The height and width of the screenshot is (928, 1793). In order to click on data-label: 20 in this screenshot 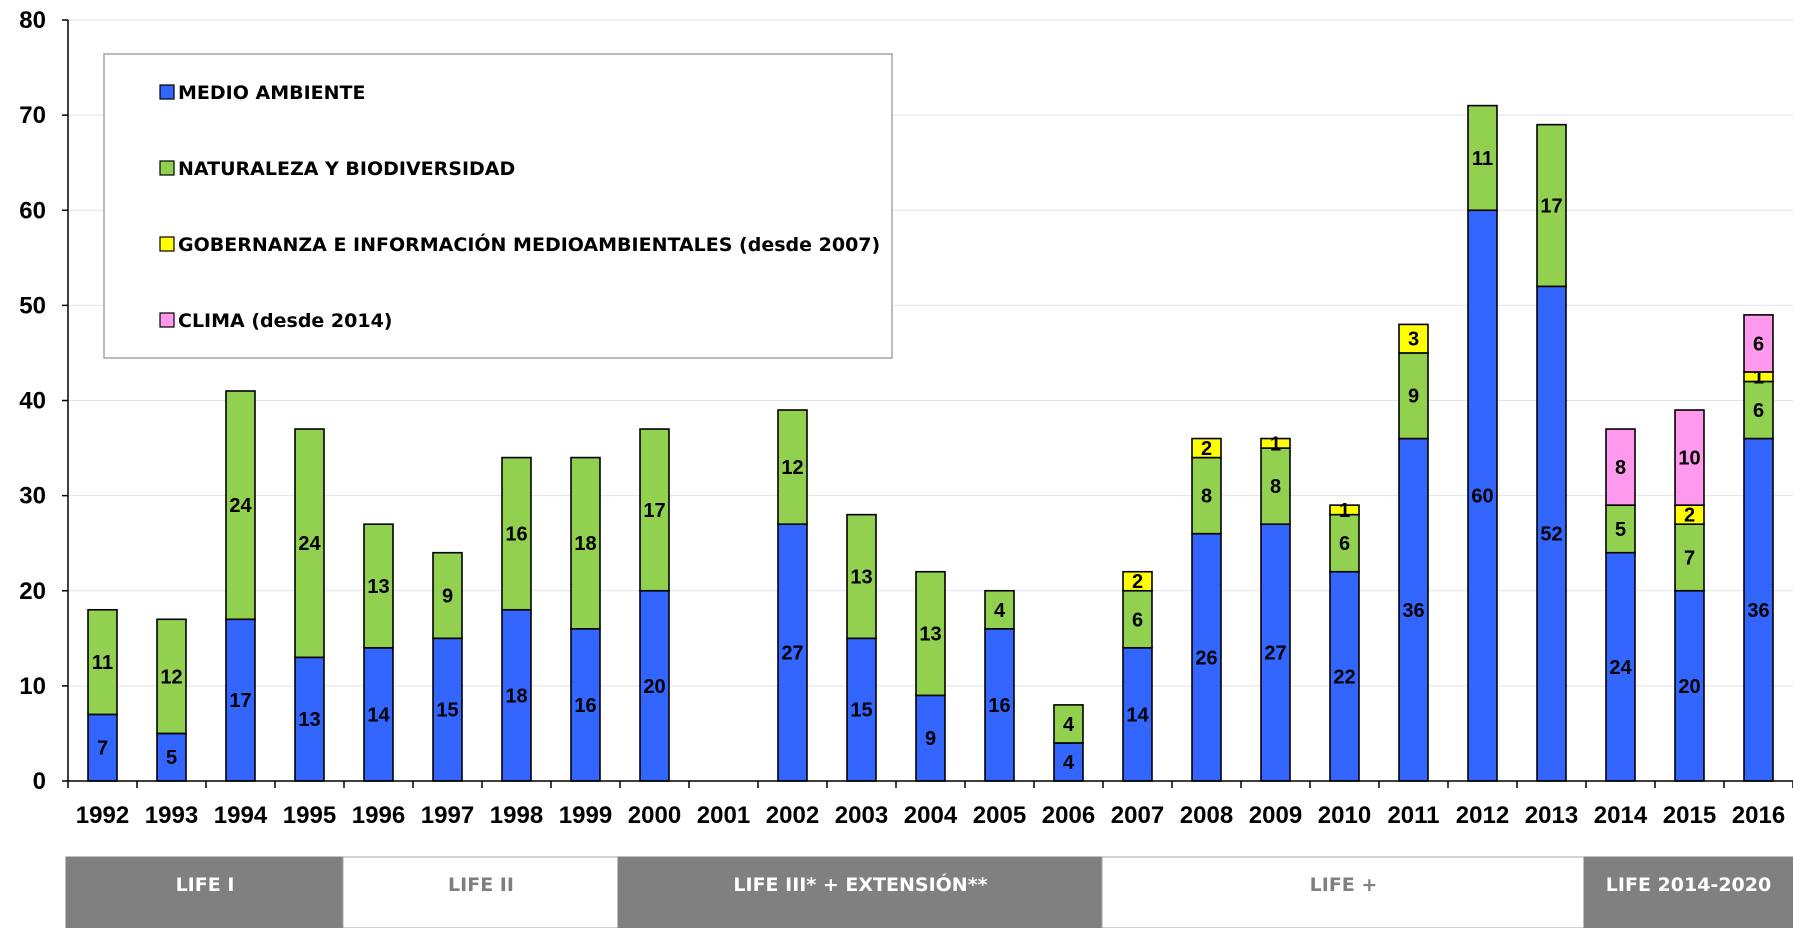, I will do `click(1689, 687)`.